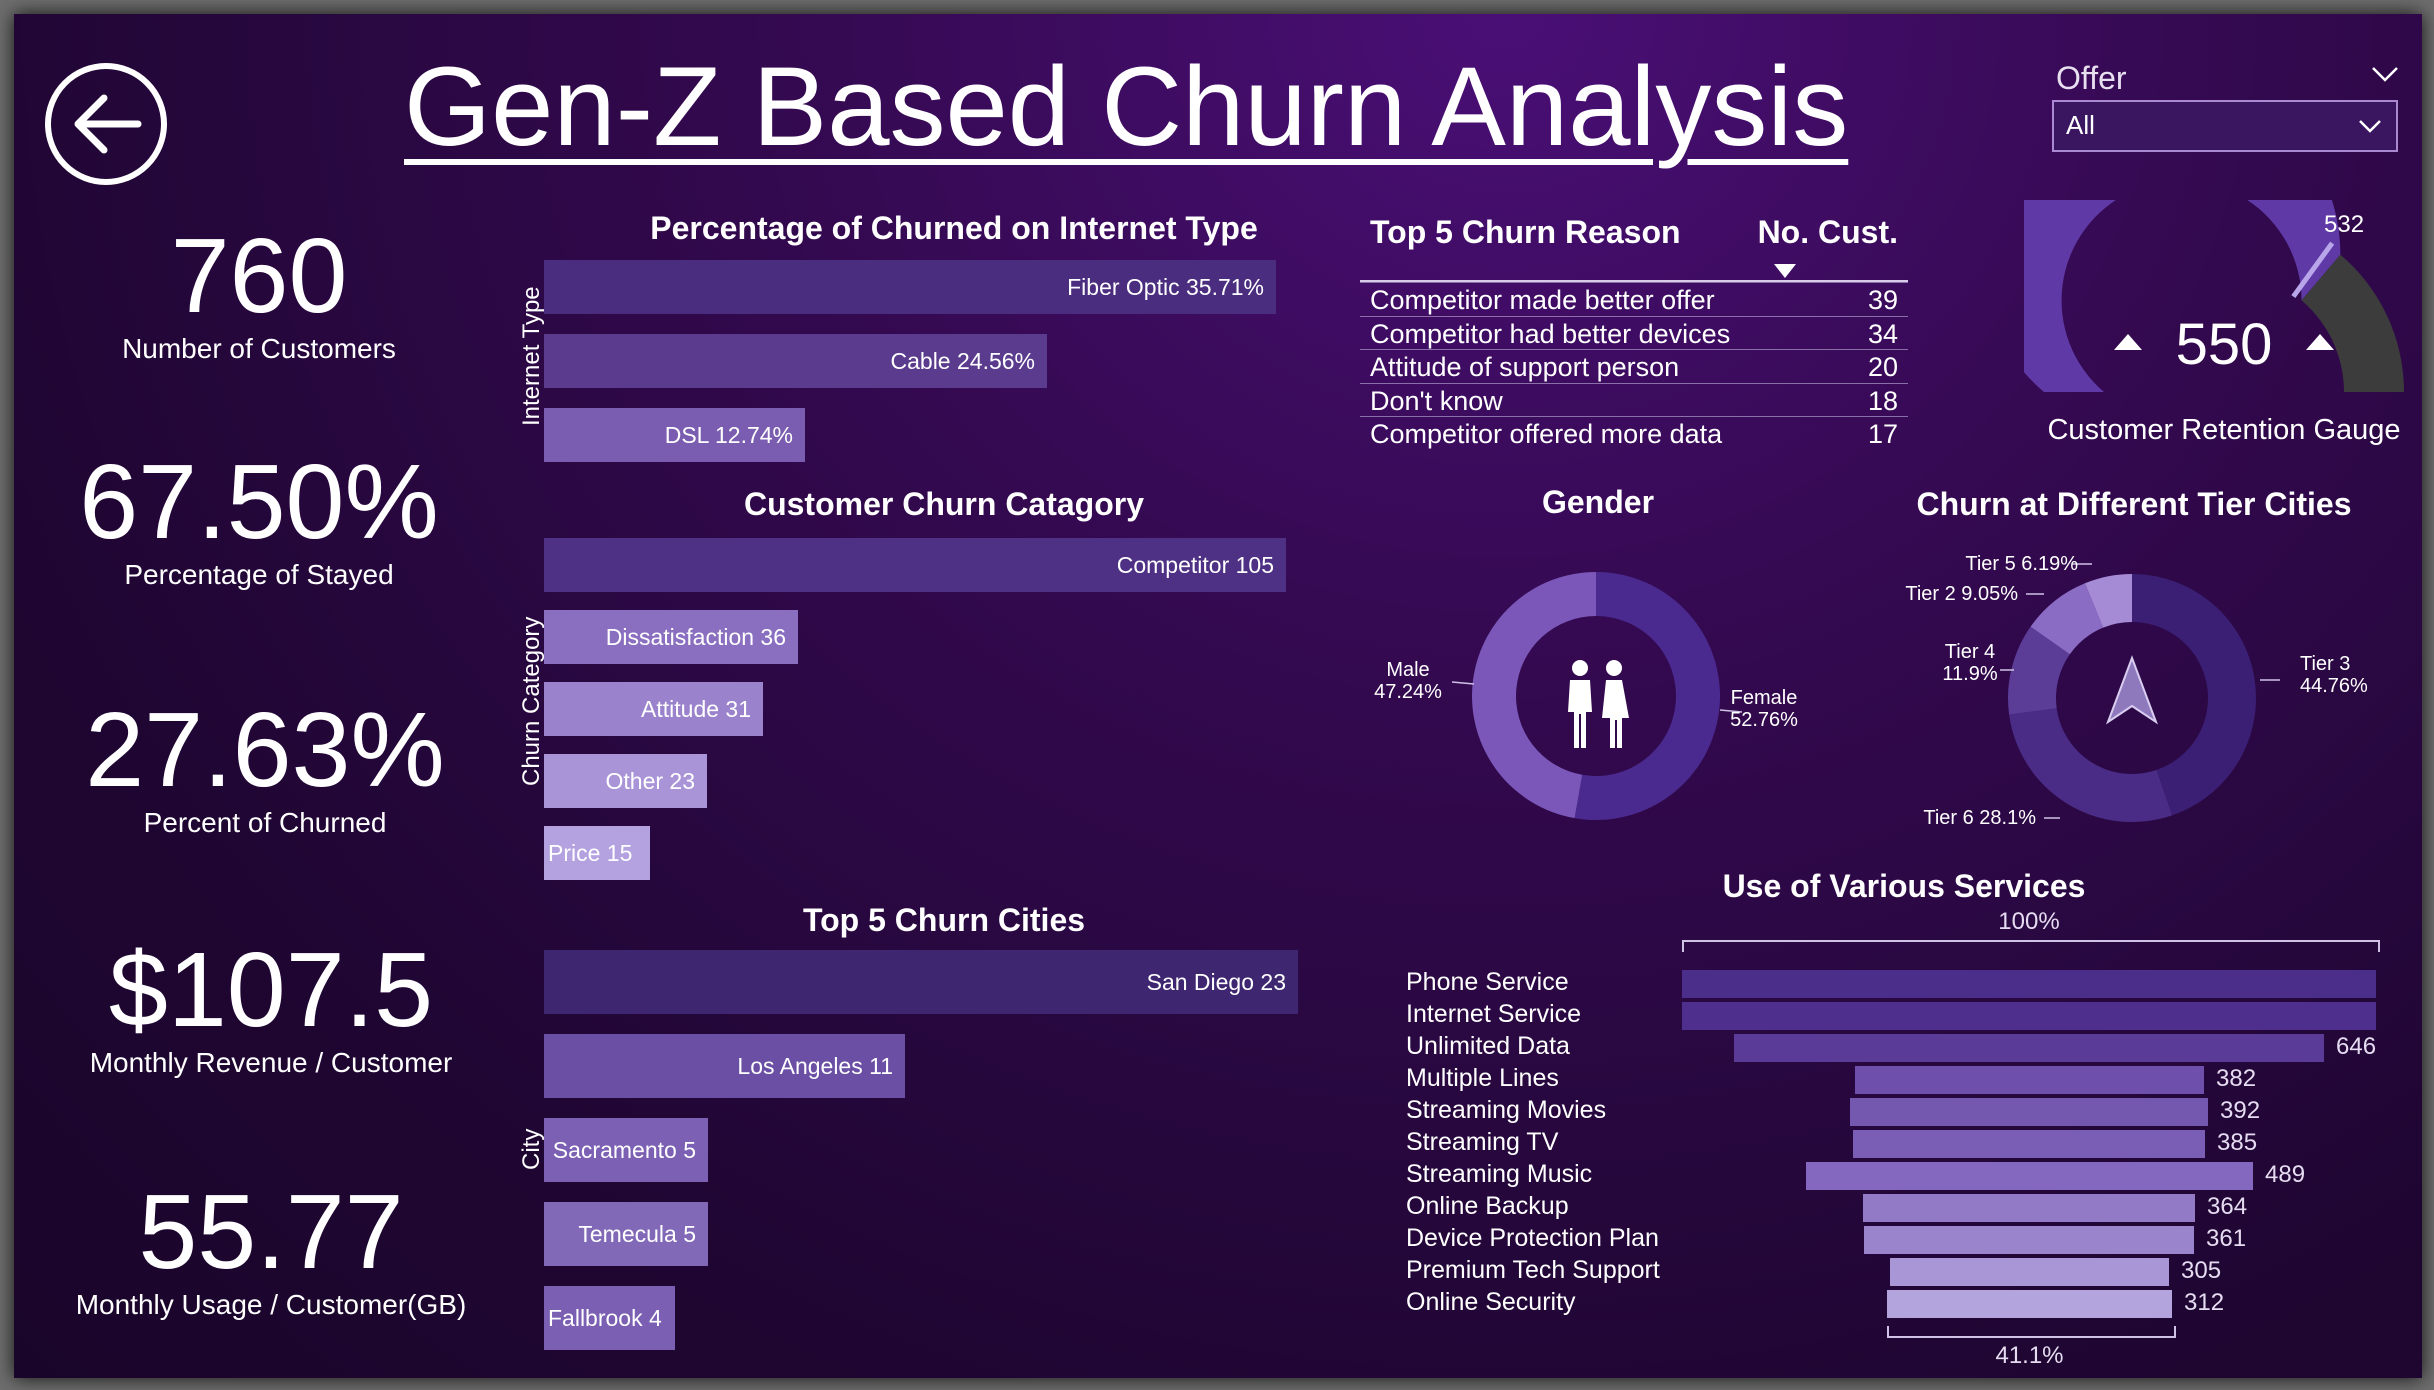  What do you see at coordinates (650, 780) in the screenshot?
I see `churn-category-bar-label: Other 23` at bounding box center [650, 780].